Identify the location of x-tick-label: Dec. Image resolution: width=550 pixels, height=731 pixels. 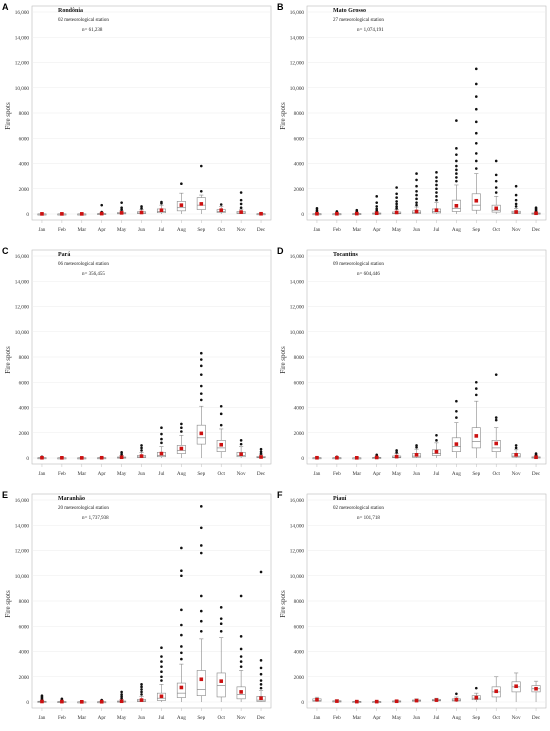
(261, 474).